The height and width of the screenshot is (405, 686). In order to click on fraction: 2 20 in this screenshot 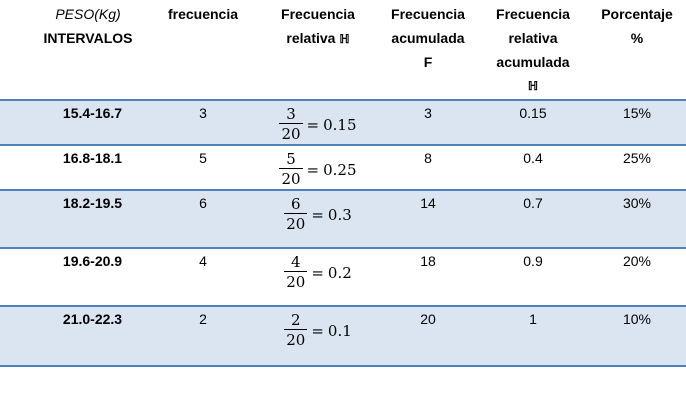, I will do `click(296, 330)`.